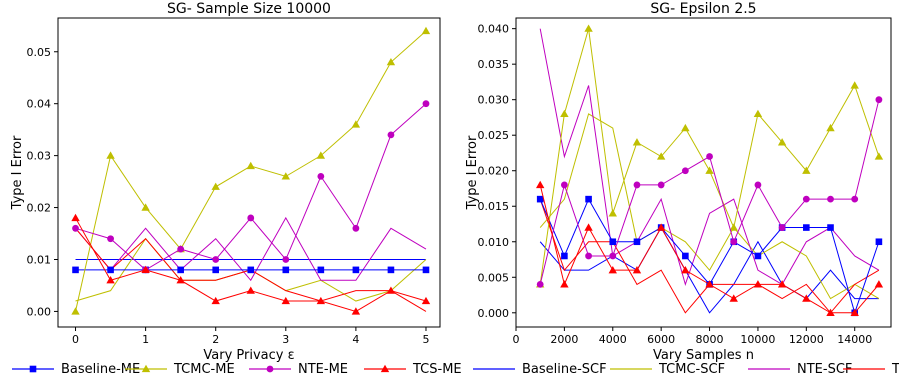 This screenshot has height=387, width=899. Describe the element at coordinates (494, 100) in the screenshot. I see `y-tick-label: 0.030` at that location.